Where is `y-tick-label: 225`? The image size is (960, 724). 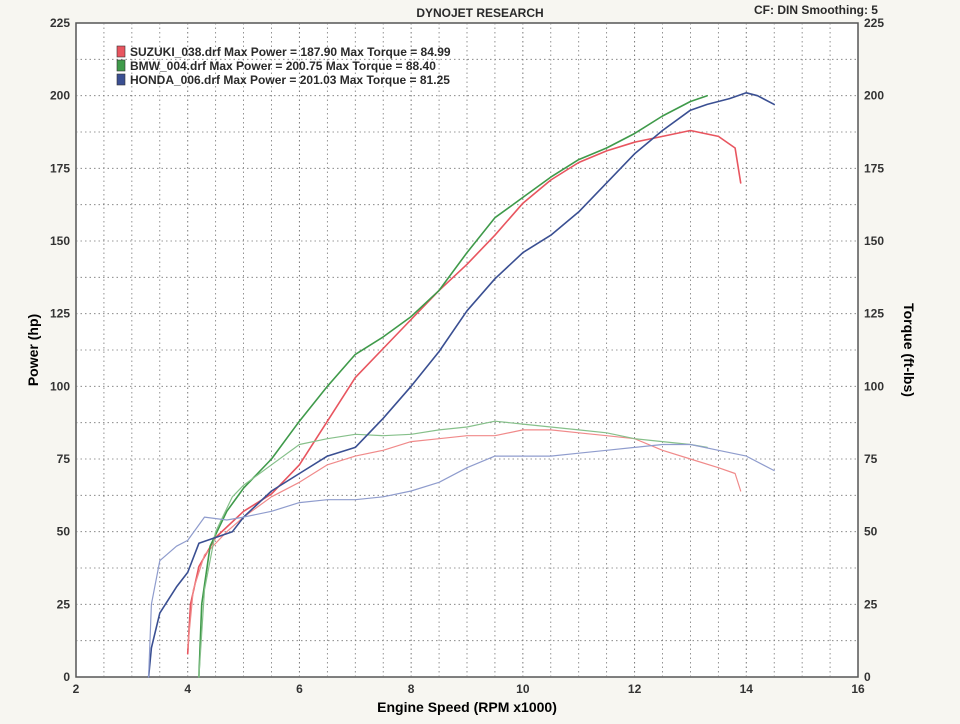
y-tick-label: 225 is located at coordinates (60, 23).